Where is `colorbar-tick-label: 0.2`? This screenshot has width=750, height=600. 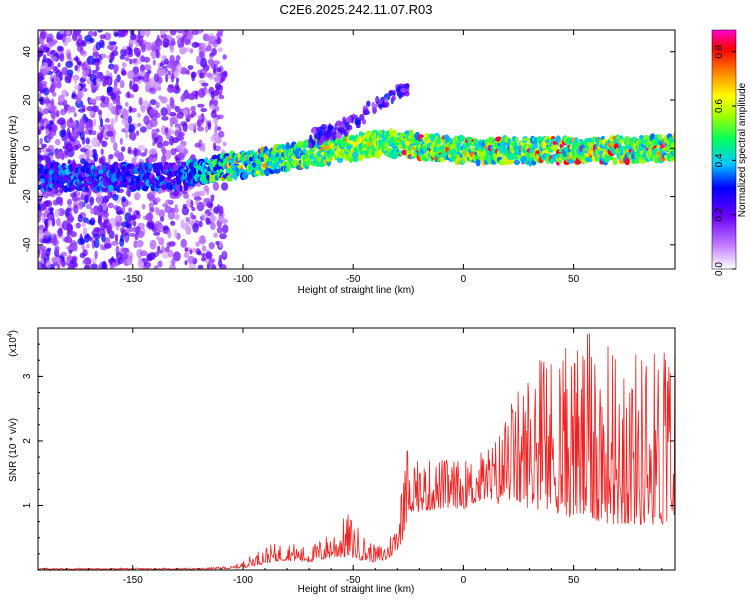 colorbar-tick-label: 0.2 is located at coordinates (719, 214).